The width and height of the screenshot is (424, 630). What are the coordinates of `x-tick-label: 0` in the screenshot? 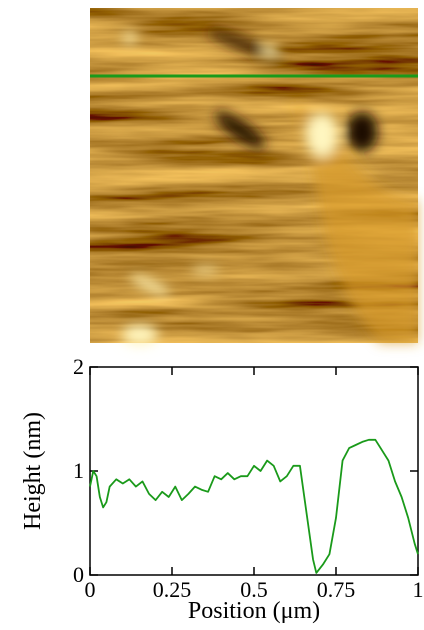 It's located at (90, 589).